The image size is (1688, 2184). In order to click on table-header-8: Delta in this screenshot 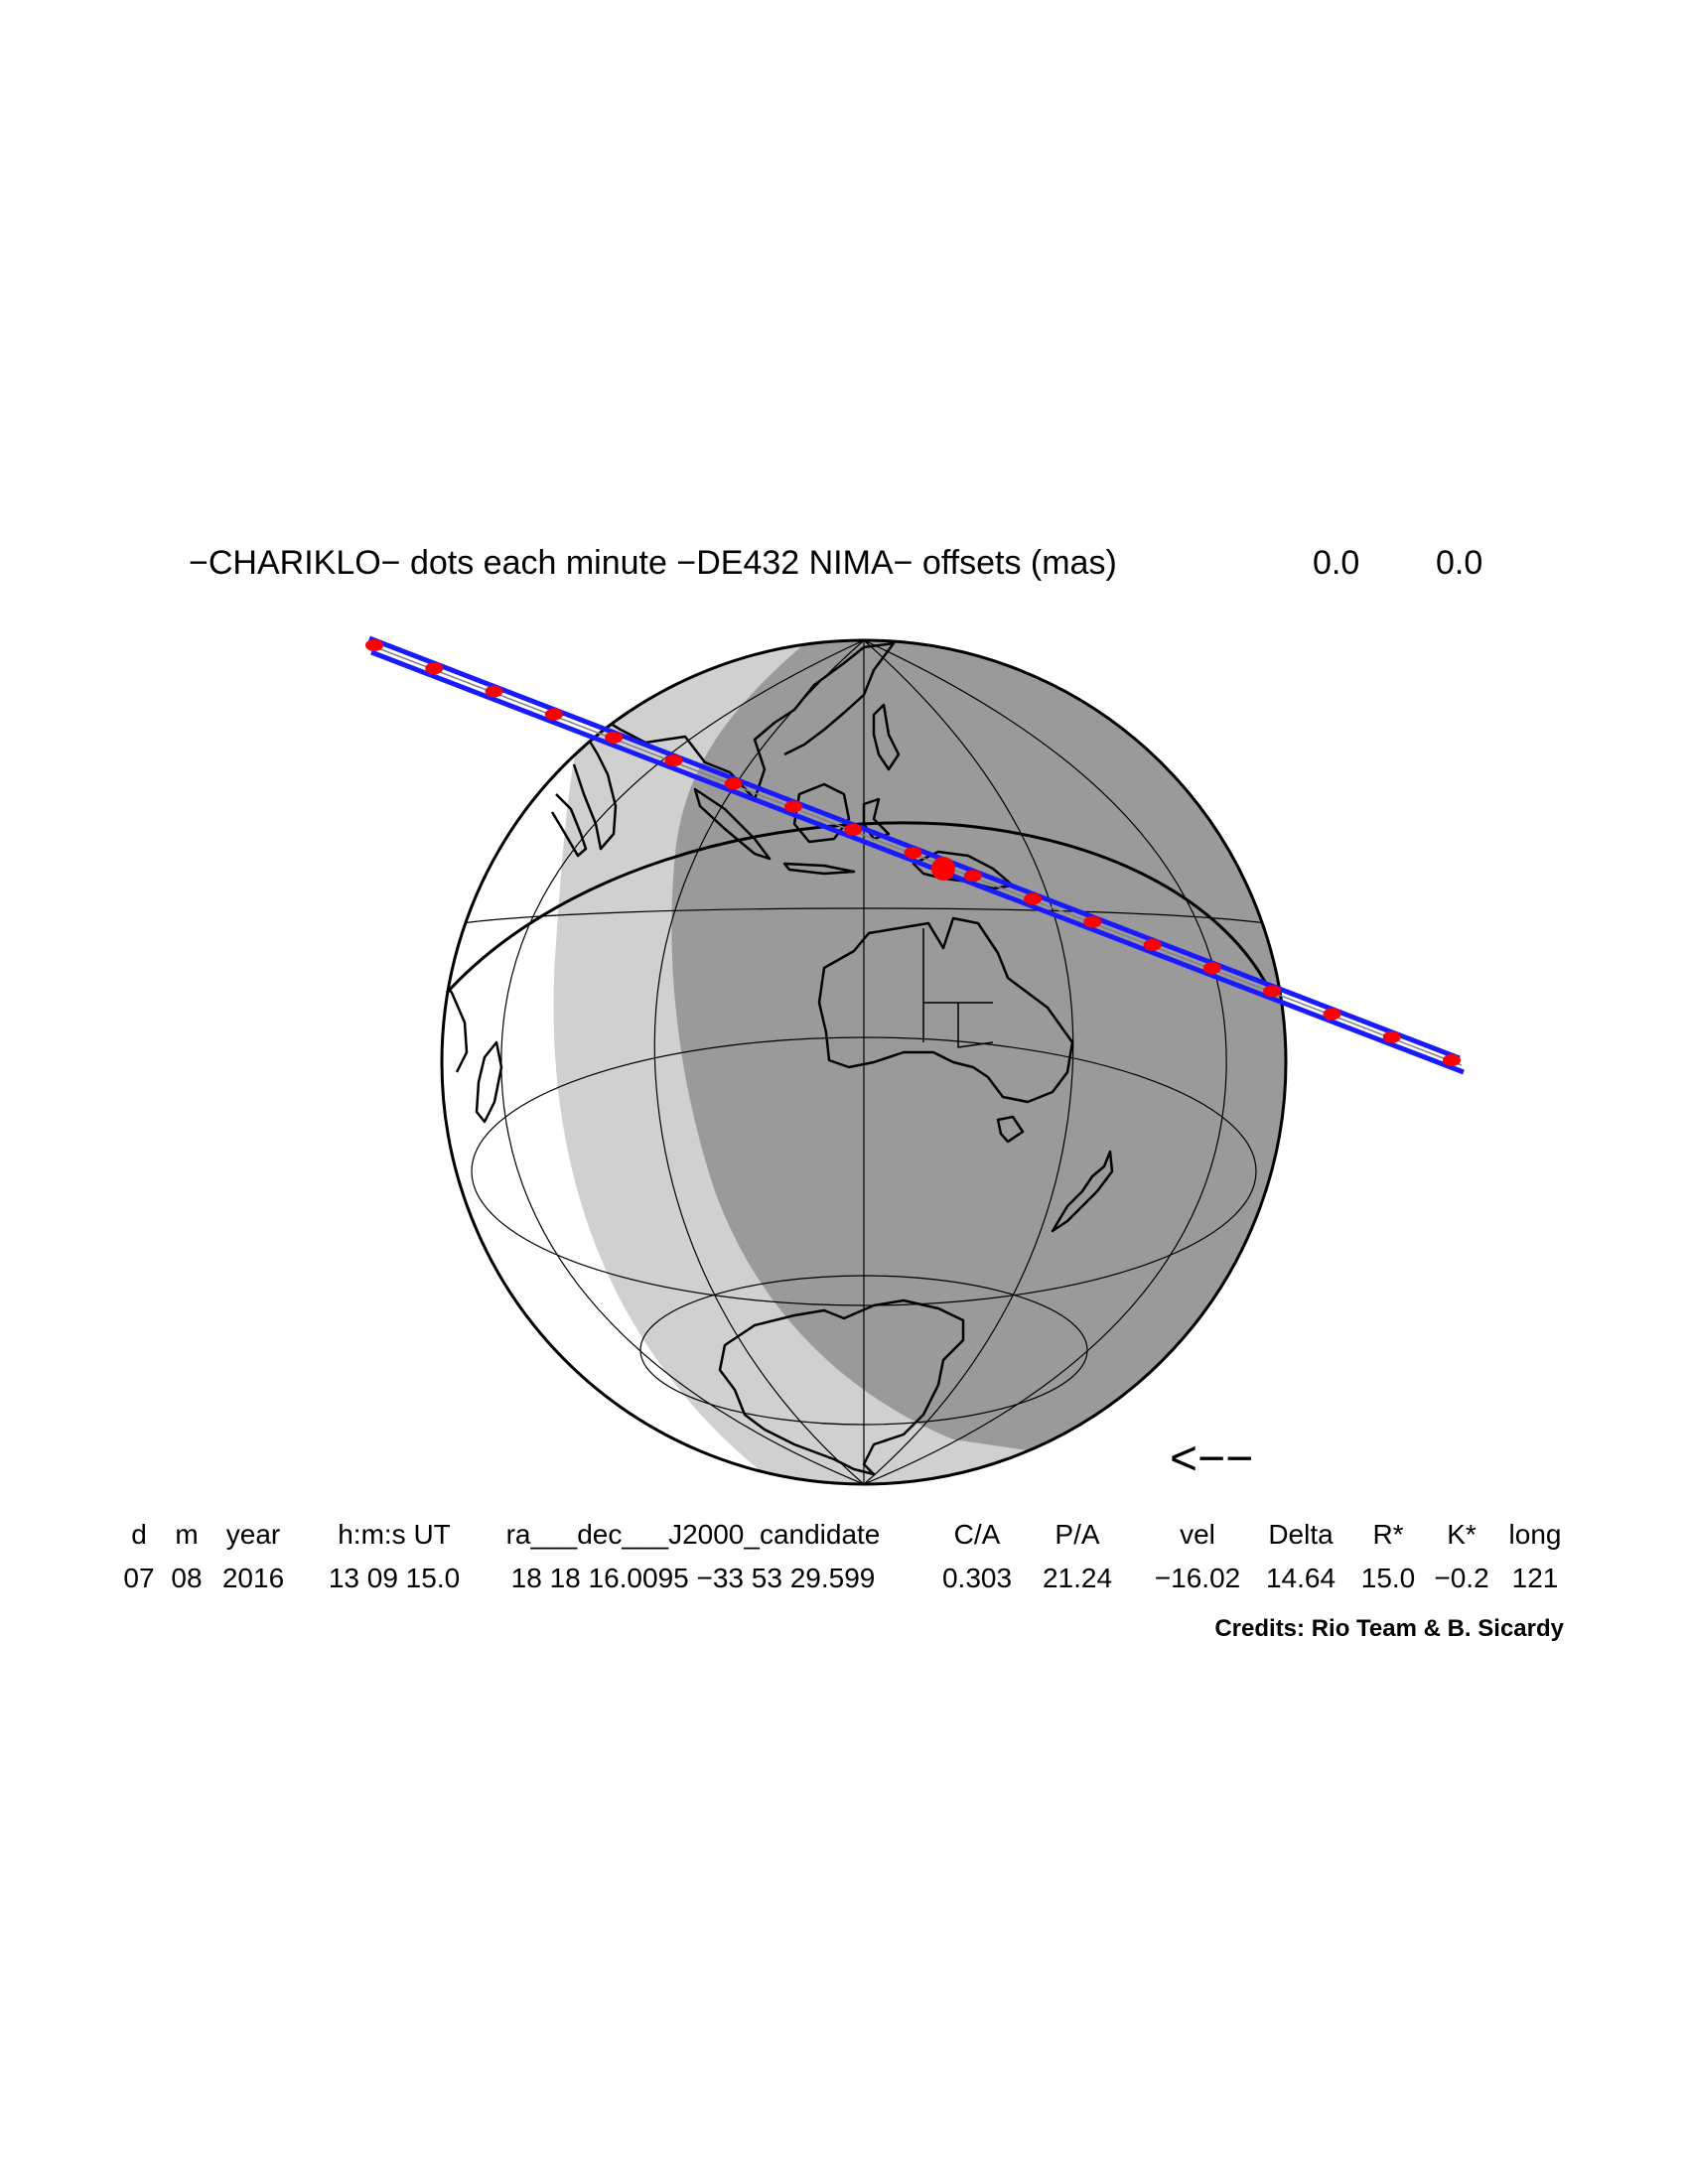, I will do `click(1301, 1534)`.